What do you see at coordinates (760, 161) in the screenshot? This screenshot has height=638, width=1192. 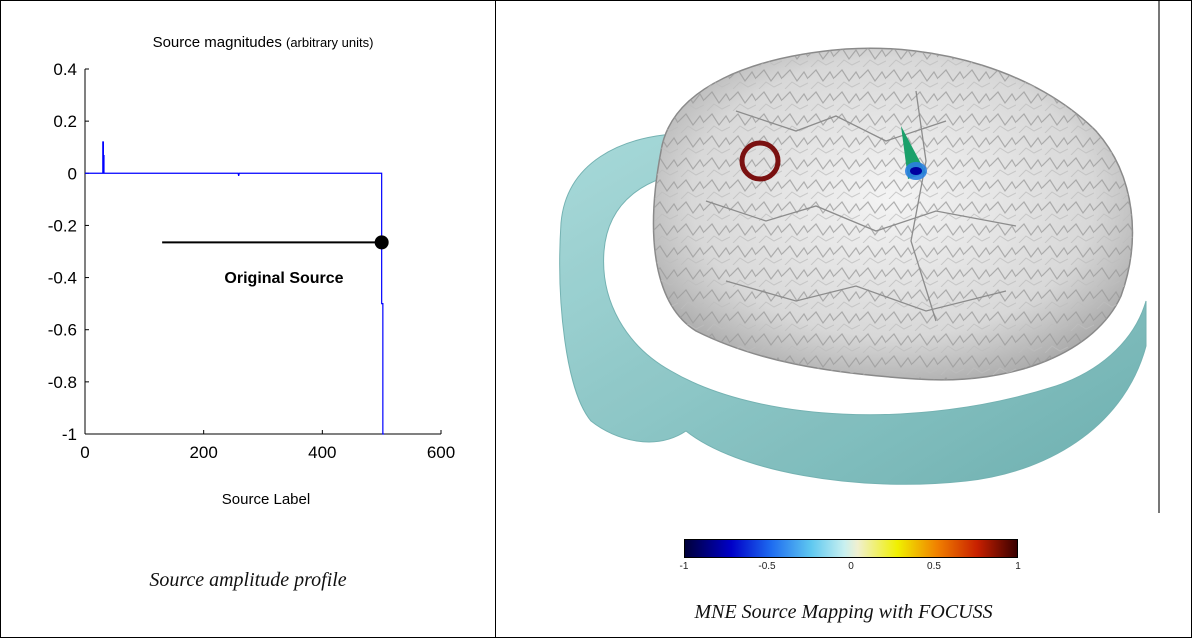 I see `original-source-marker` at bounding box center [760, 161].